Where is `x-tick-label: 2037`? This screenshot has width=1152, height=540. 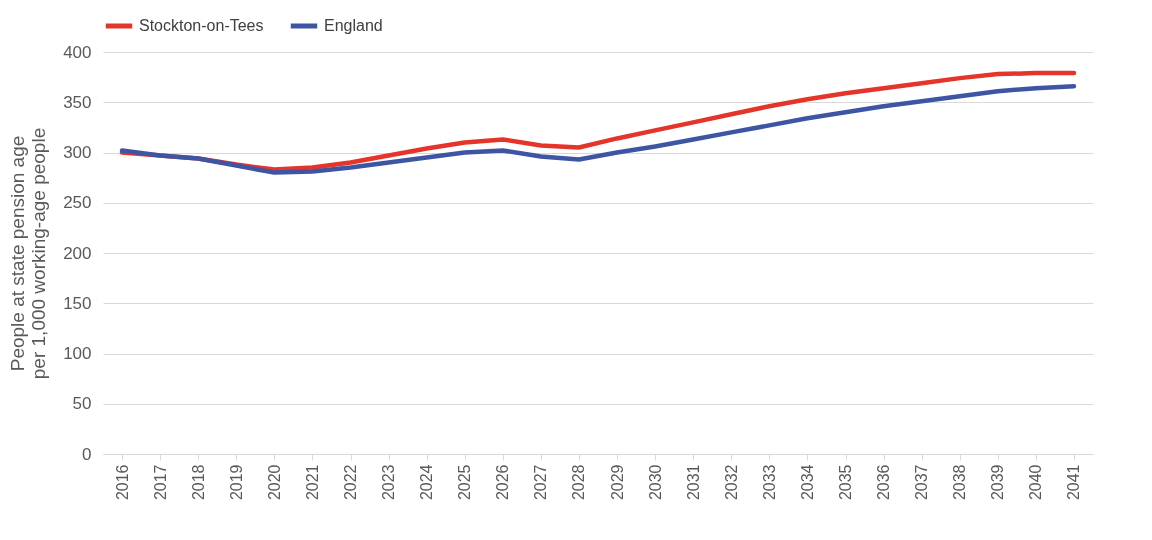 x-tick-label: 2037 is located at coordinates (922, 482).